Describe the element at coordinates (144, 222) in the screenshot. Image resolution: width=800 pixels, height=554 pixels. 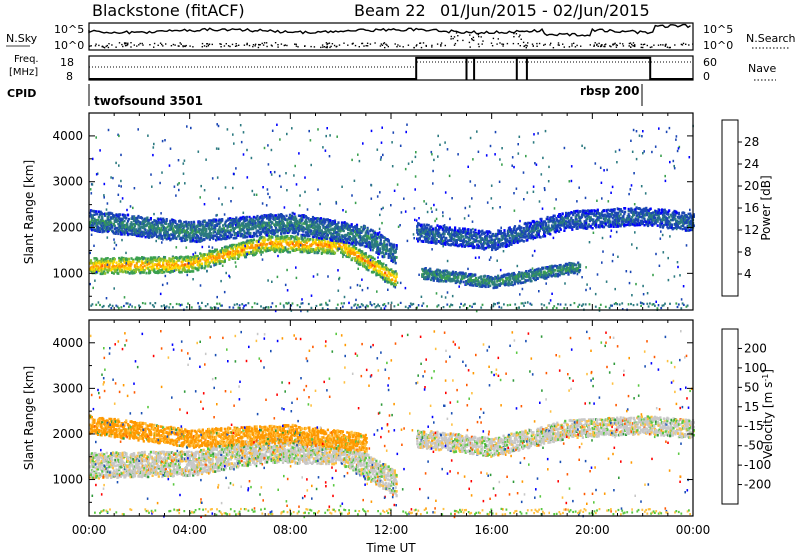
I see `range-gate-cell-2023` at that location.